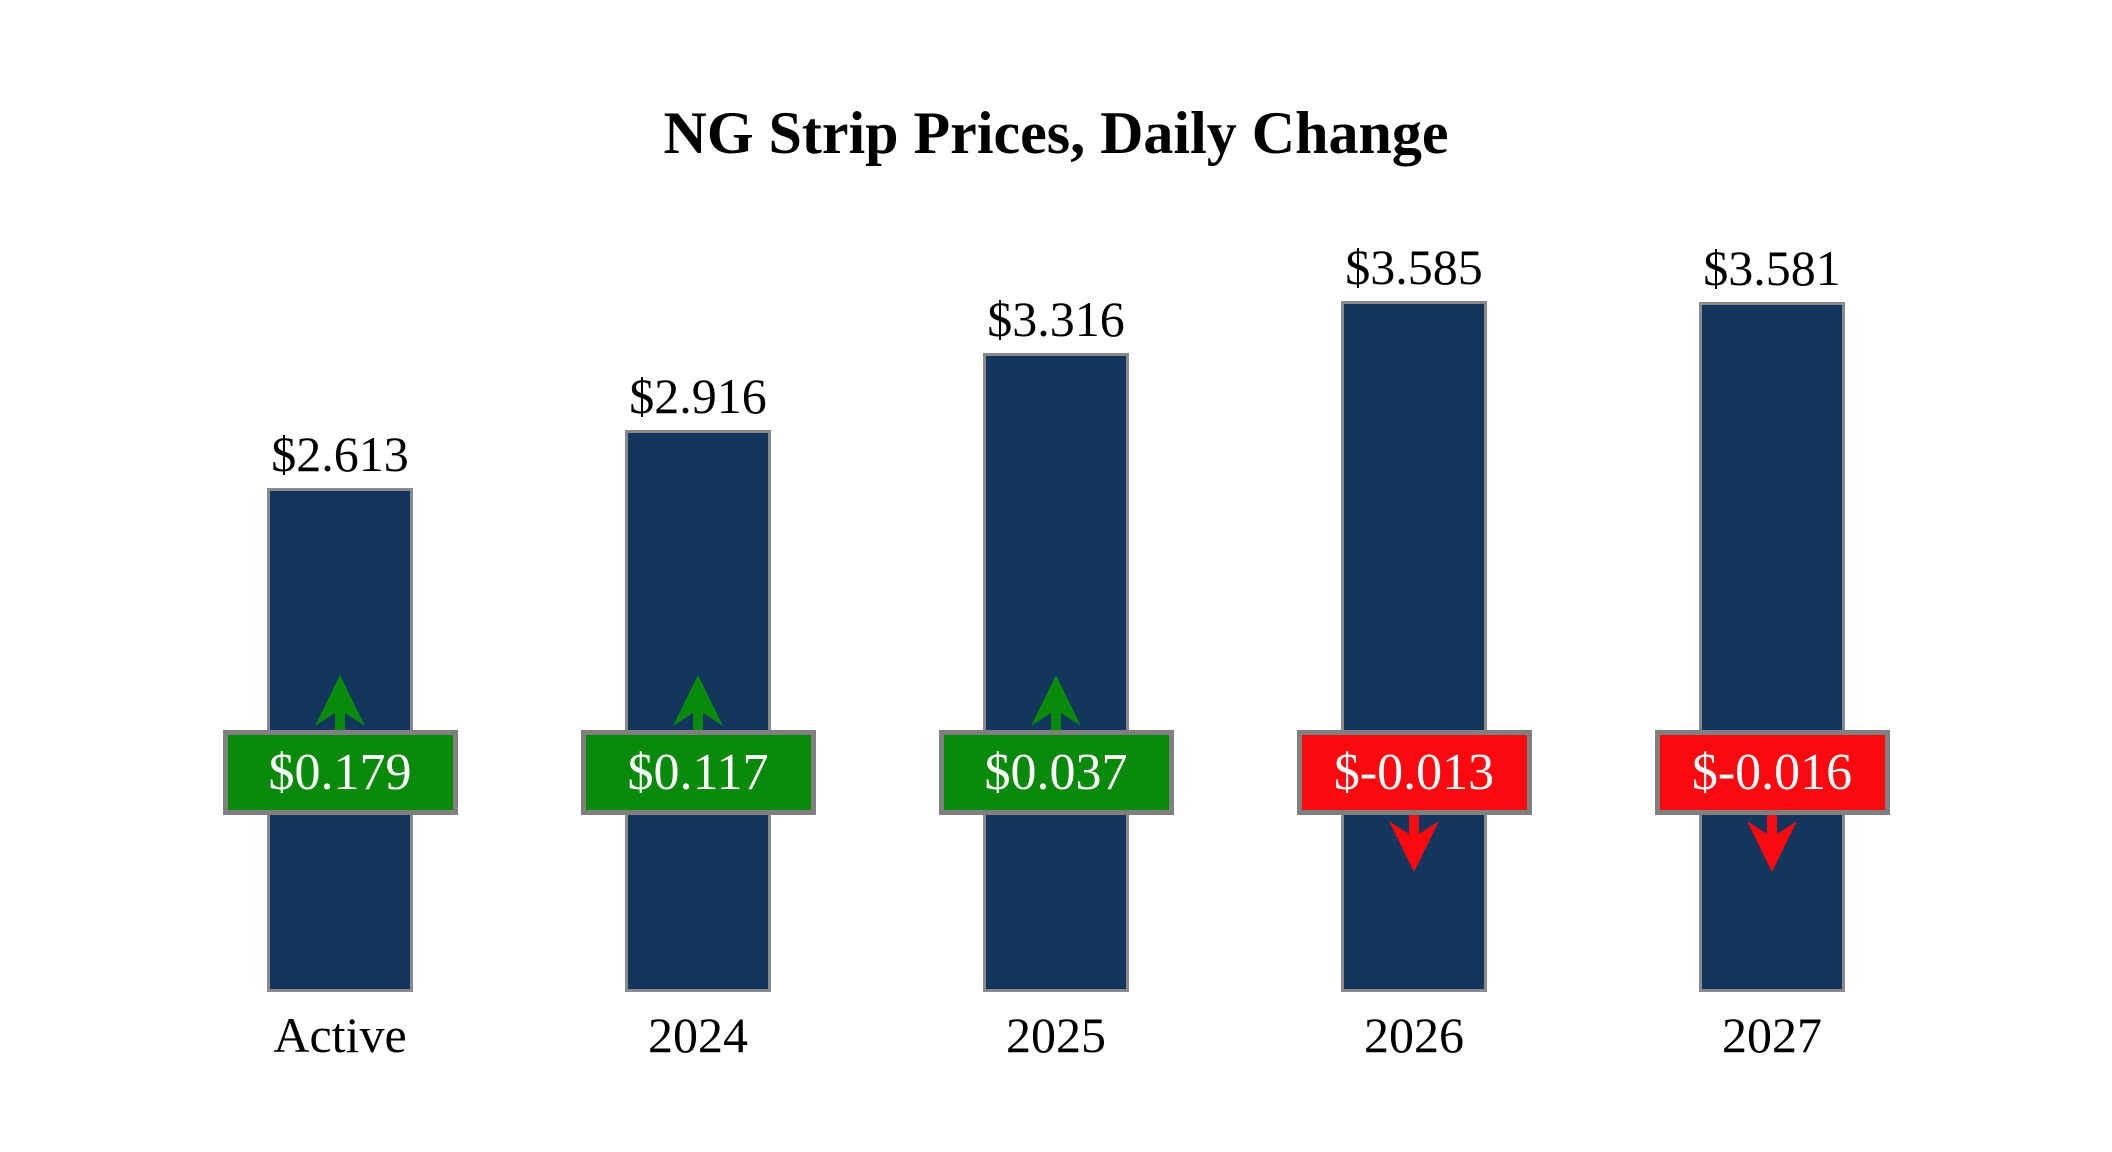 The image size is (2112, 1152). I want to click on positive-change-badge: $0.117, so click(698, 772).